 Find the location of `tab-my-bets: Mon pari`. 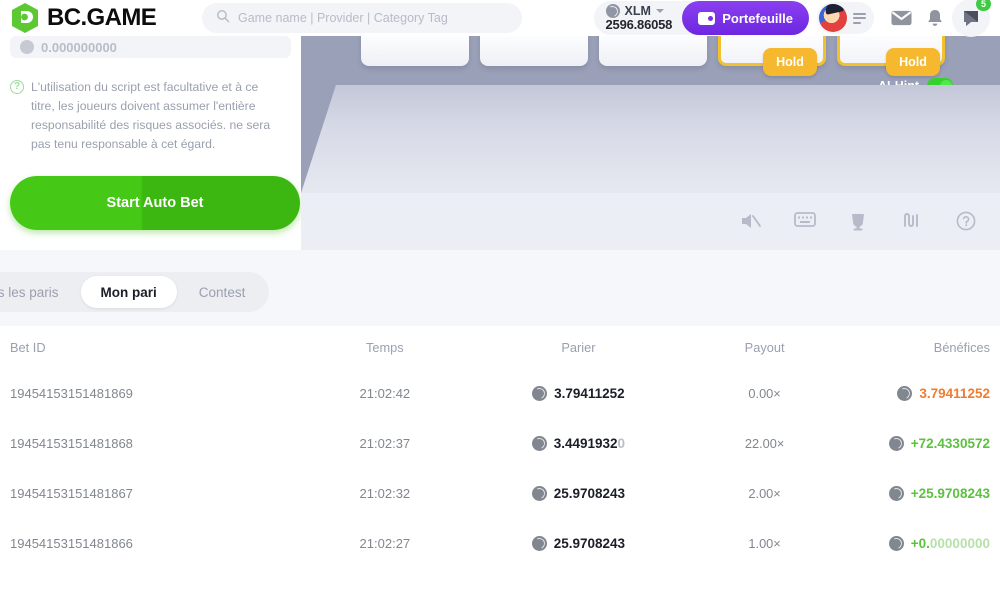

tab-my-bets: Mon pari is located at coordinates (128, 292).